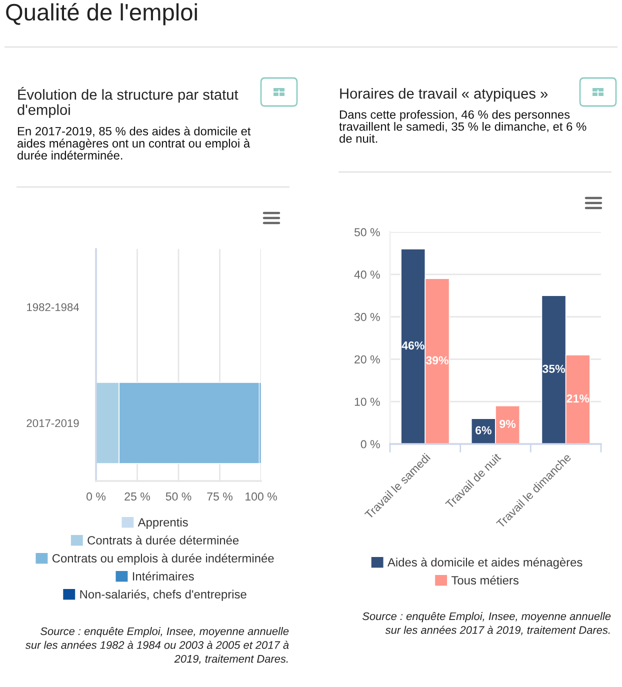 The image size is (622, 687). What do you see at coordinates (462, 126) in the screenshot?
I see `chart-subtitle: Dans cette profession, 46 % des personnes travaillent le samedi, 35 % le dimanche, et 6 % de nuit.` at bounding box center [462, 126].